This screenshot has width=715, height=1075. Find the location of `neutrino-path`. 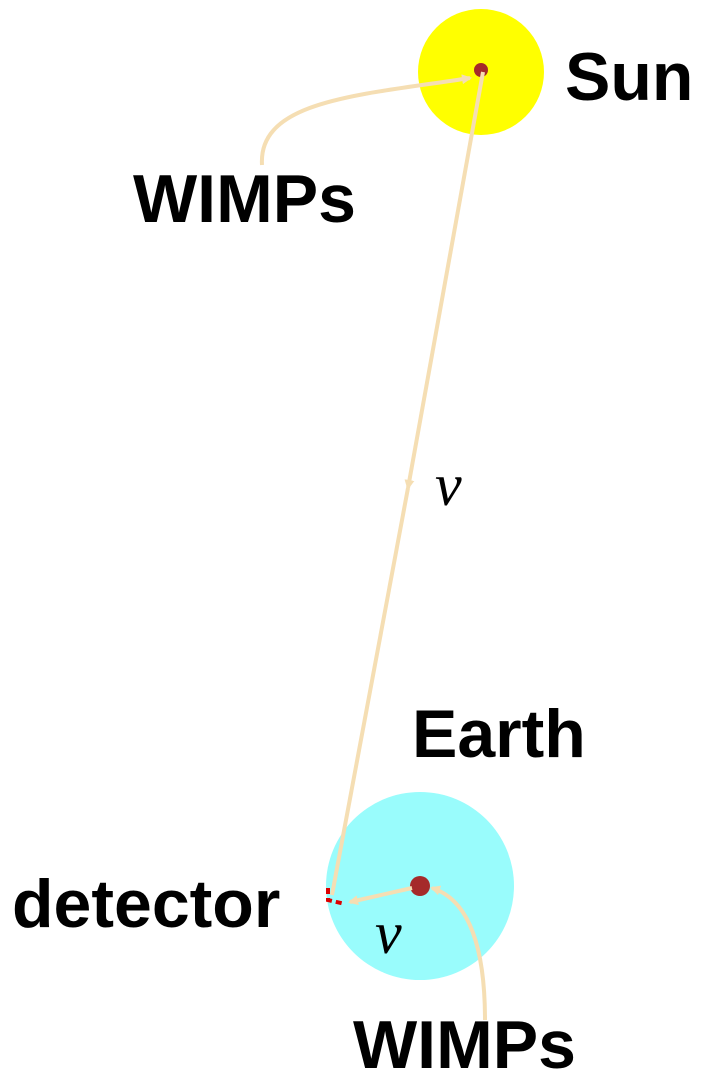

neutrino-path is located at coordinates (370, 691).